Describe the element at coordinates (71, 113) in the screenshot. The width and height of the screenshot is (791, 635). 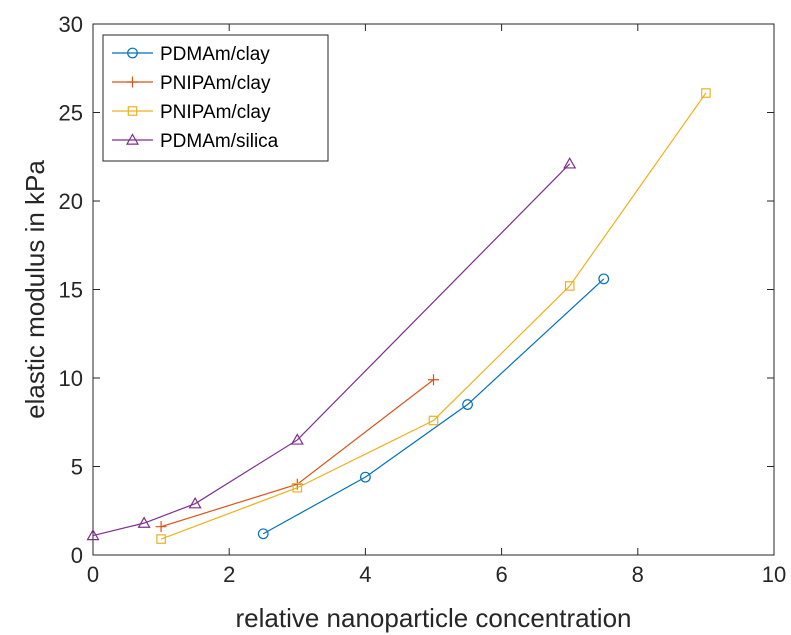
I see `y-tick-label: 25` at that location.